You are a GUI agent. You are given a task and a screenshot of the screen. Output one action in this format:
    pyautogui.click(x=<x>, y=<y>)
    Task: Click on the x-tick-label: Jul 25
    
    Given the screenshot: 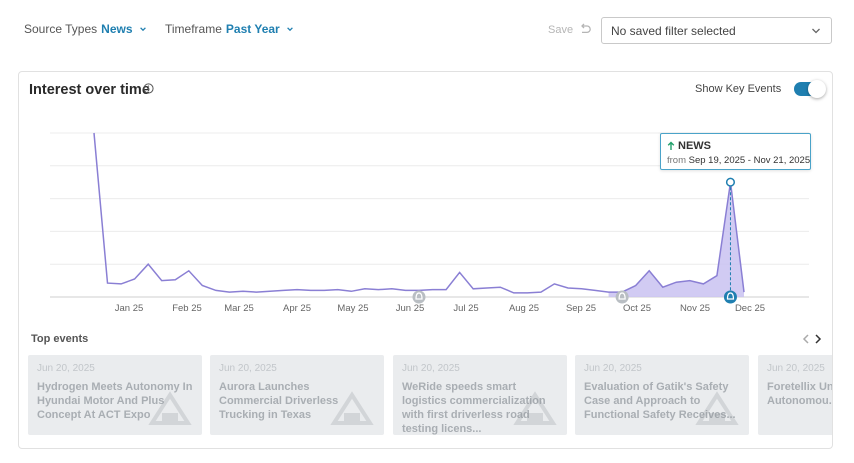 What is the action you would take?
    pyautogui.click(x=465, y=308)
    